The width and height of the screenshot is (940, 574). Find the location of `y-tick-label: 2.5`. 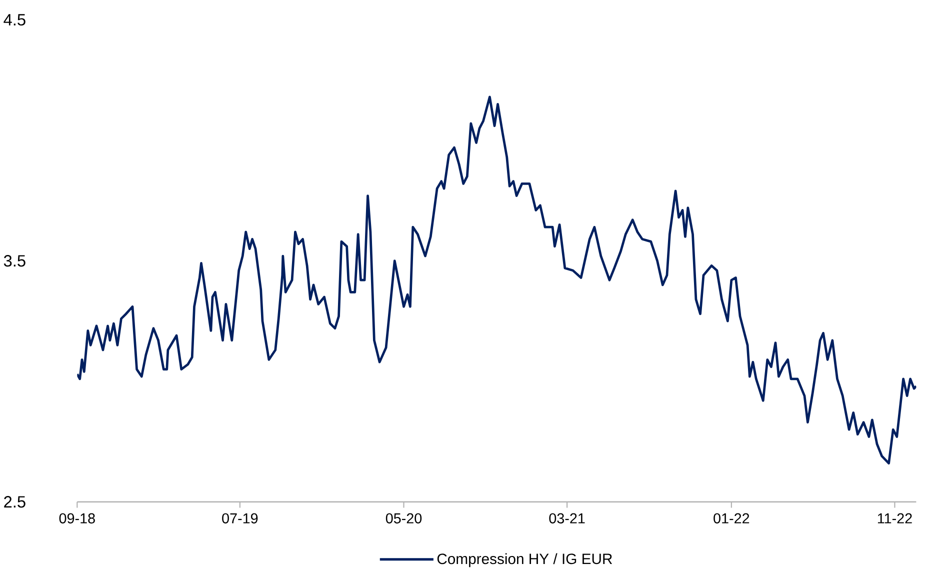

y-tick-label: 2.5 is located at coordinates (15, 502).